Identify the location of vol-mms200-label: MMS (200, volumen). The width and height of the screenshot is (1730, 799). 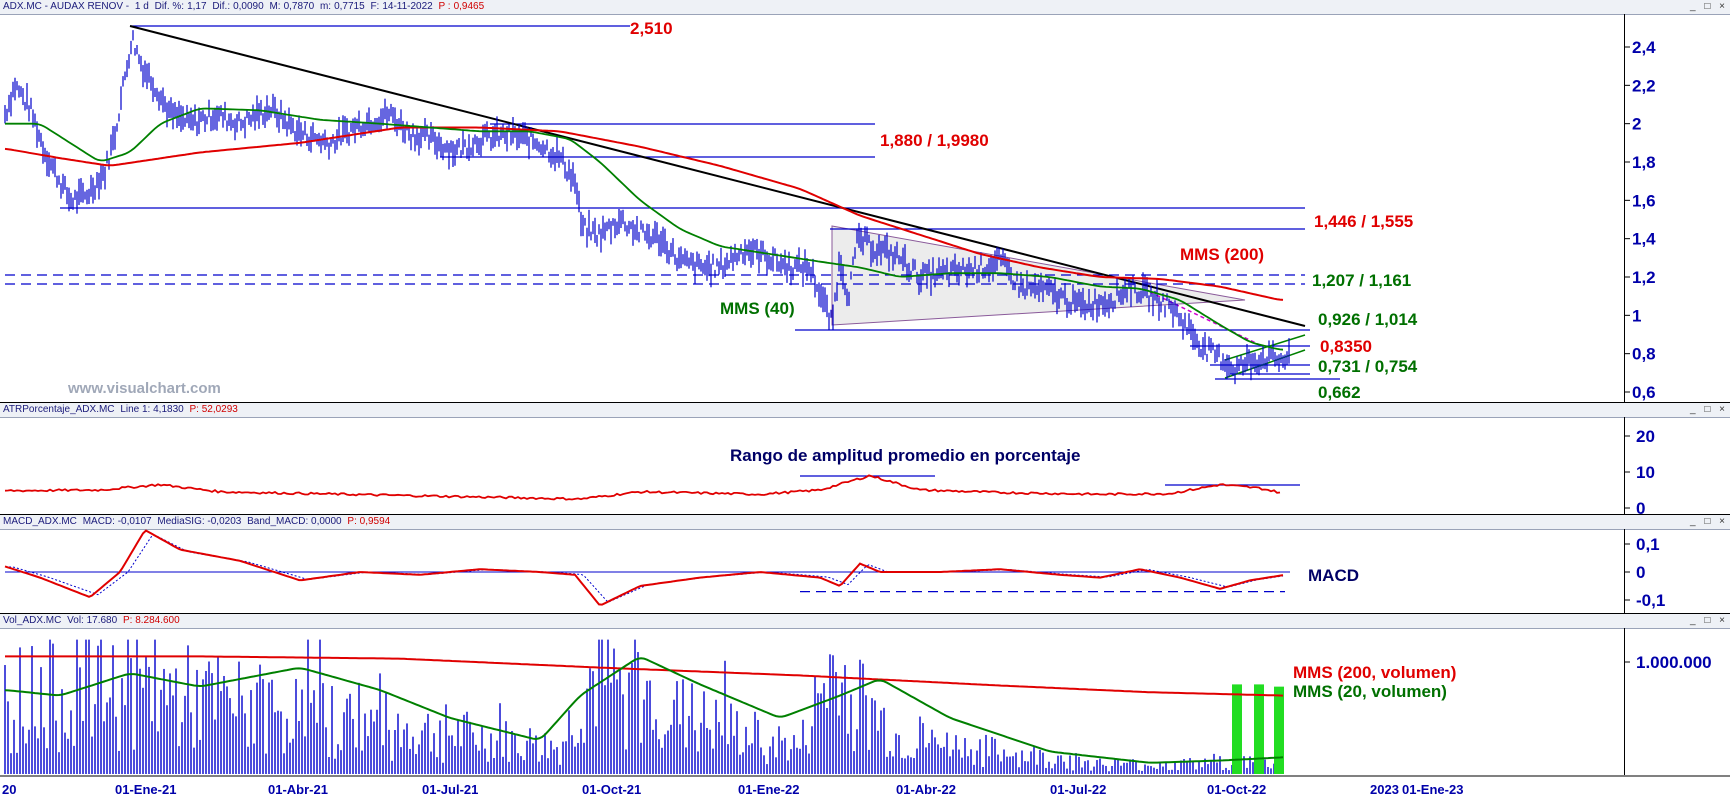
(1374, 672).